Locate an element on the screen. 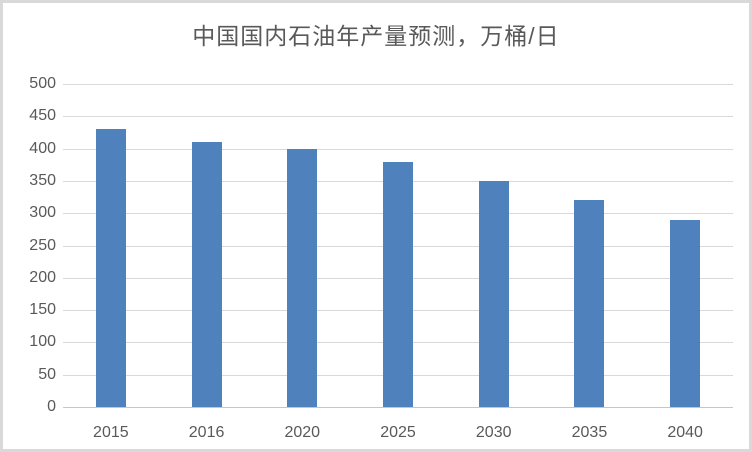 The image size is (752, 452). bar-2015 is located at coordinates (110, 268).